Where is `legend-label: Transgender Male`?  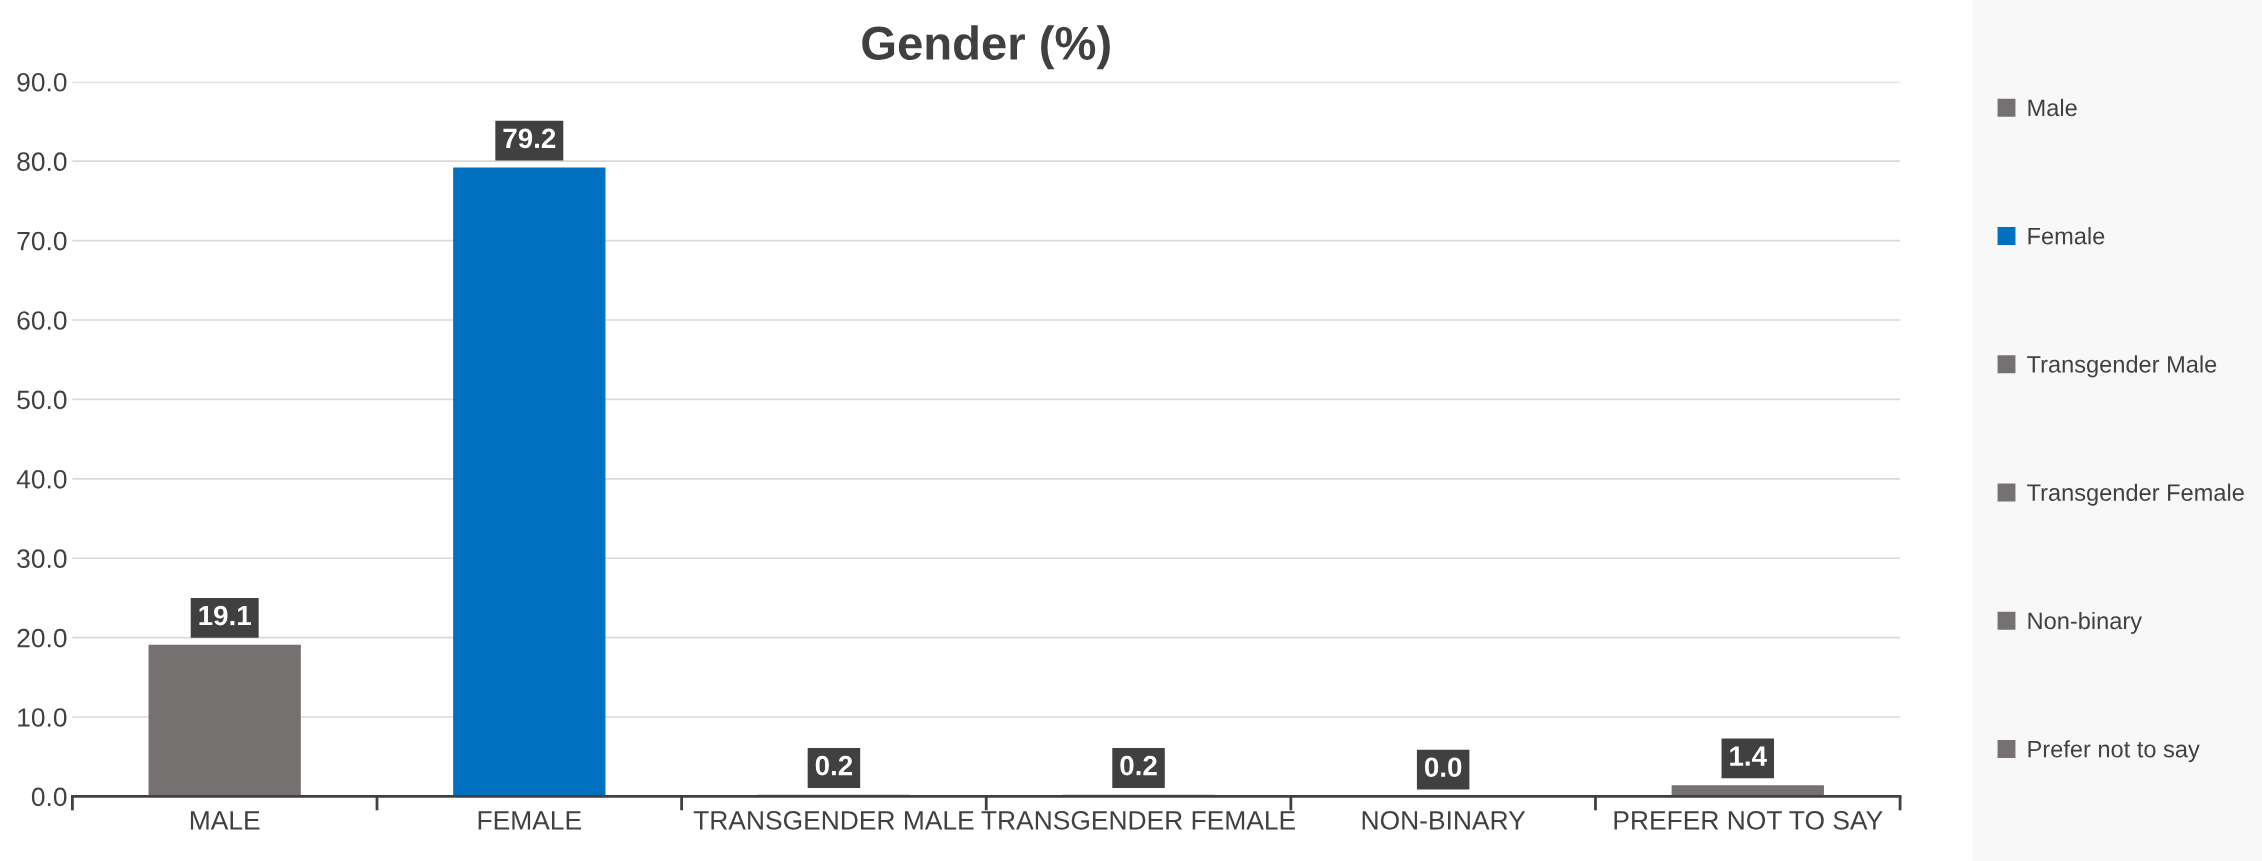 legend-label: Transgender Male is located at coordinates (2122, 366).